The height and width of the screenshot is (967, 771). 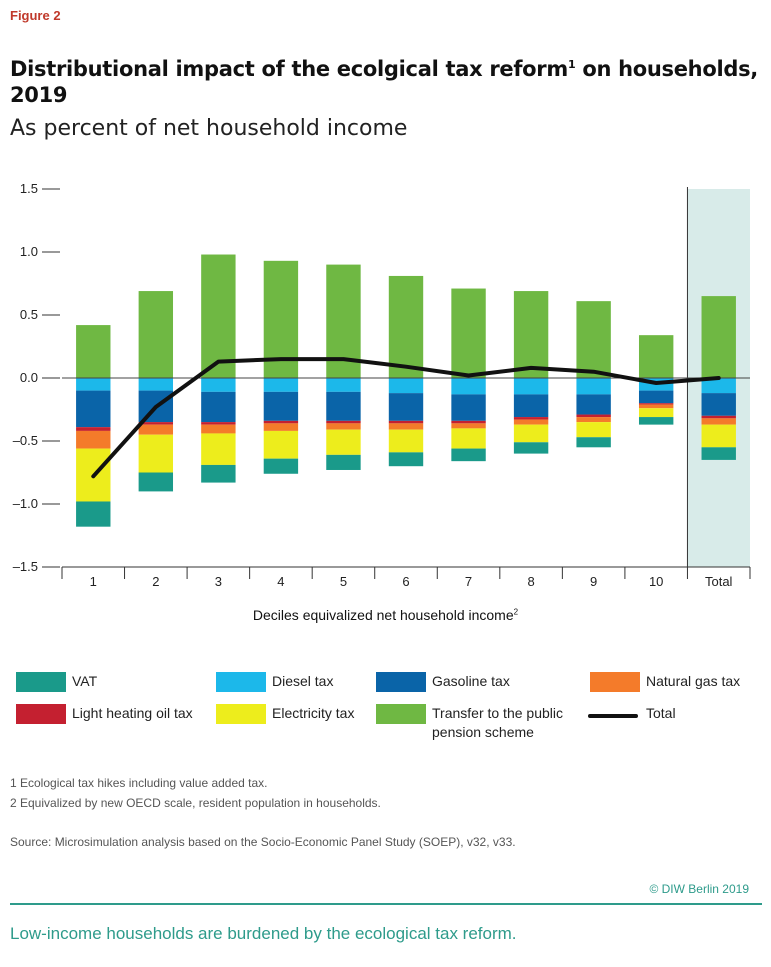 I want to click on legend-label-total: Total, so click(x=661, y=713).